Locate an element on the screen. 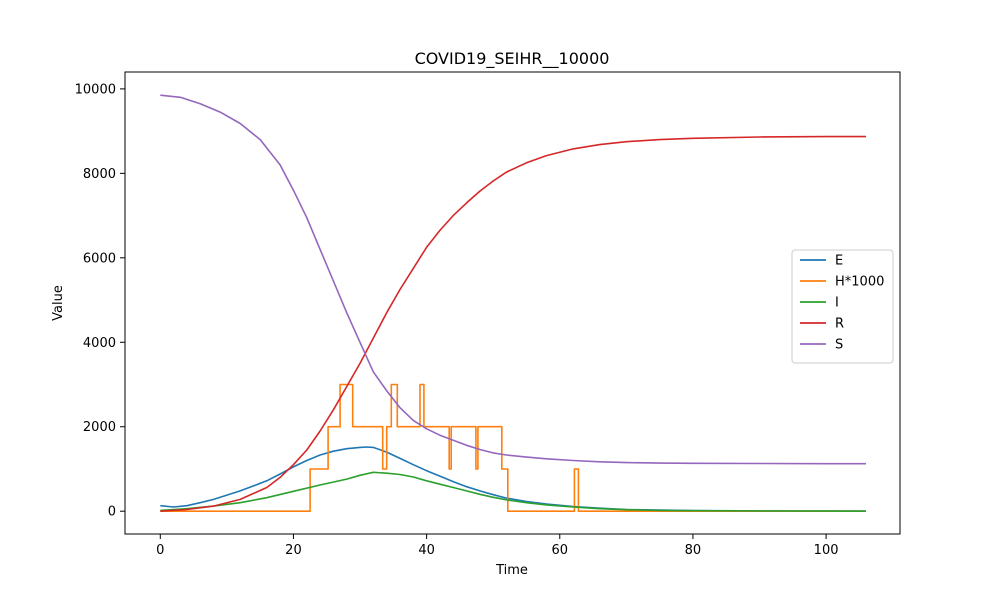 Image resolution: width=1000 pixels, height=600 pixels. legend-label: S is located at coordinates (839, 345).